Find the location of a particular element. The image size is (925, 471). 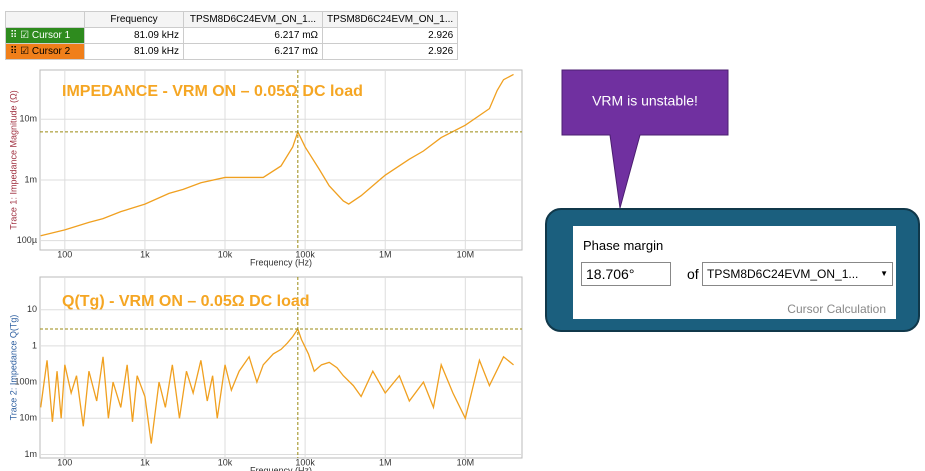

trace-select: TPSM8D6C24EVM_ON_1... ▼ is located at coordinates (797, 274).